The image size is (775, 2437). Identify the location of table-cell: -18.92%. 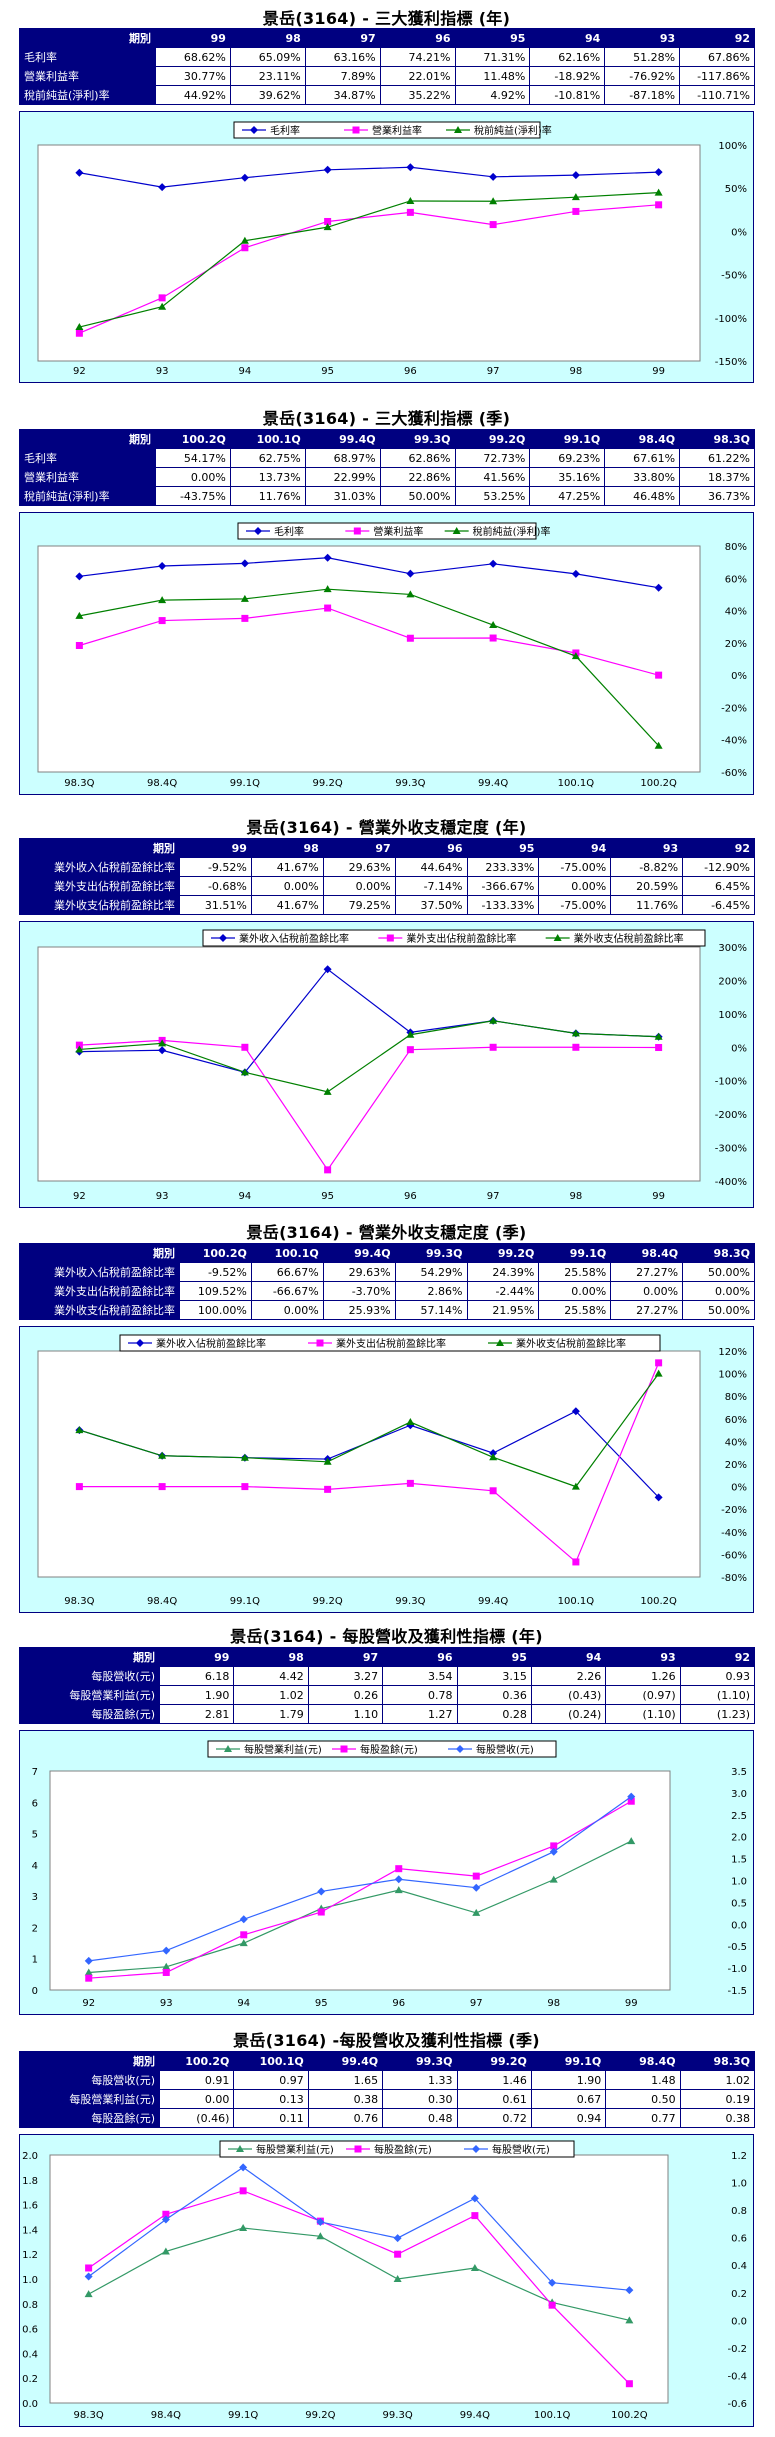
(567, 76).